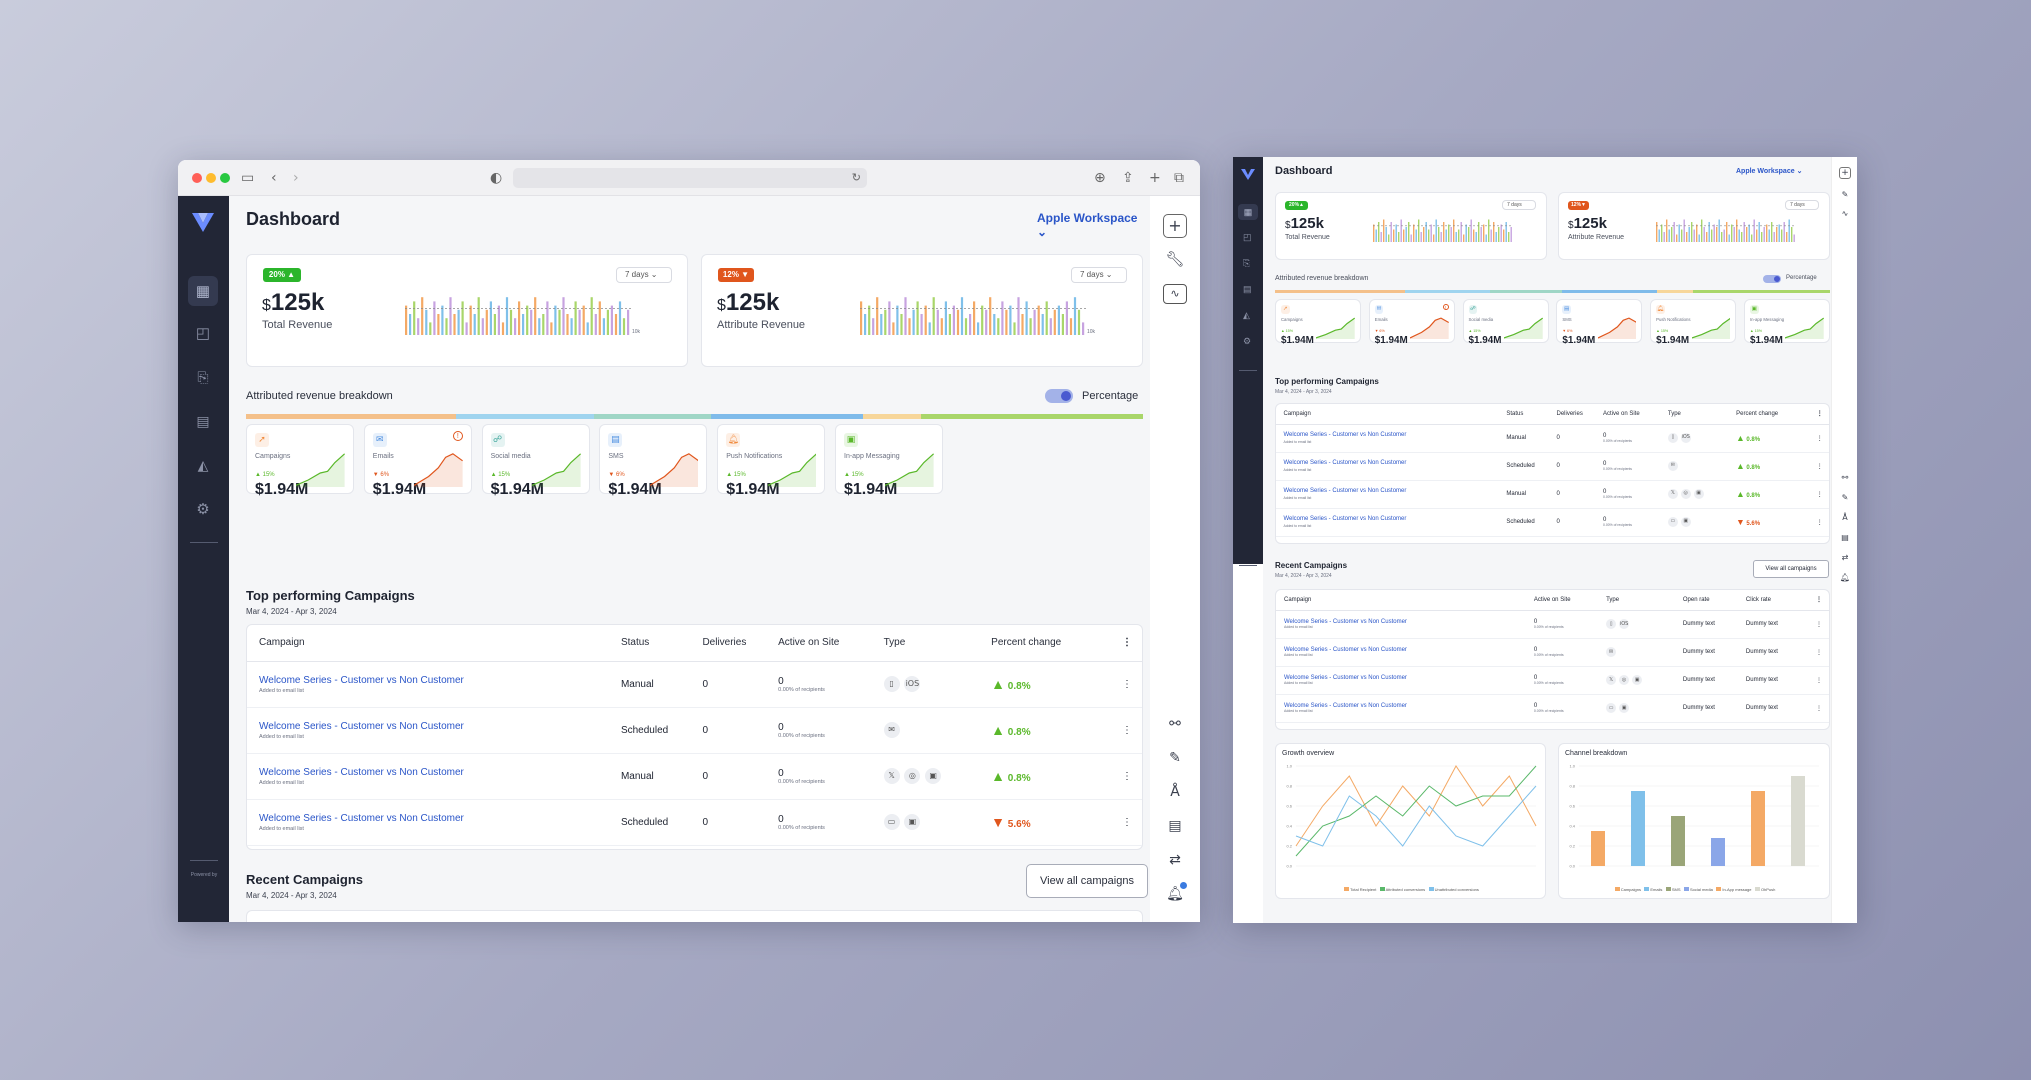 This screenshot has width=2031, height=1080. I want to click on column-header: Percent change, so click(1757, 413).